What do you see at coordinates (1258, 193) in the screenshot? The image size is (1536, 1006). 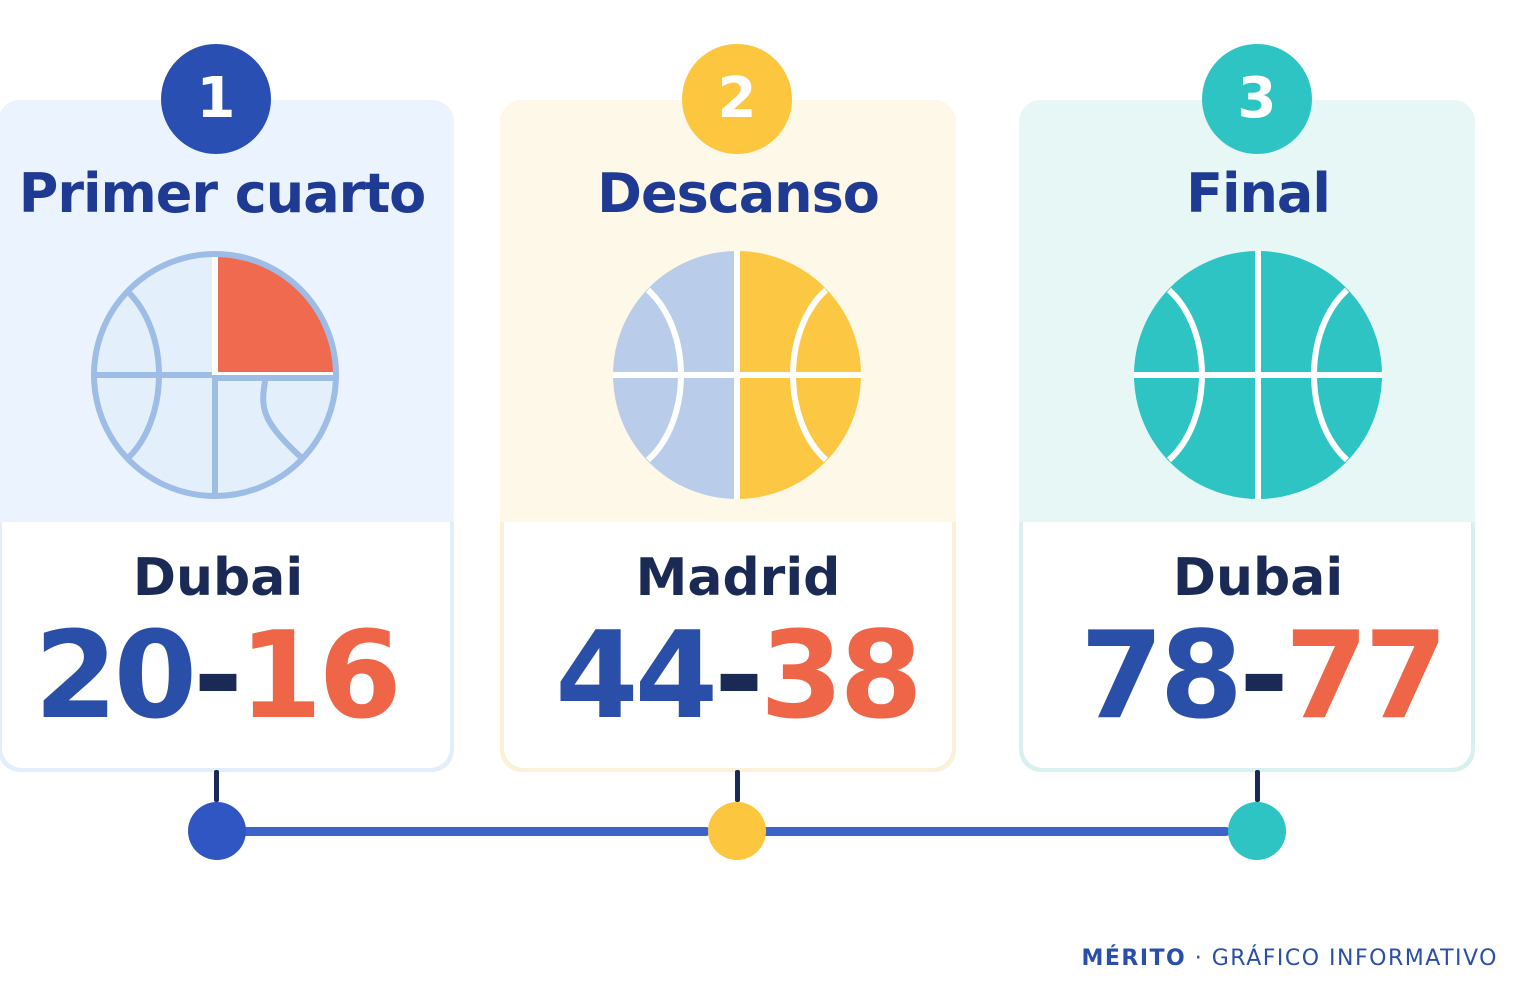 I see `stage-title-3: Final` at bounding box center [1258, 193].